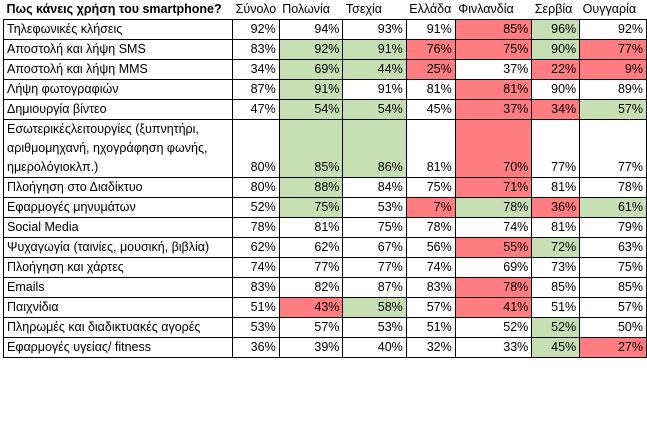 The image size is (647, 435). What do you see at coordinates (118, 29) in the screenshot?
I see `row-label: Τηλεφωνικές κλήσεις` at bounding box center [118, 29].